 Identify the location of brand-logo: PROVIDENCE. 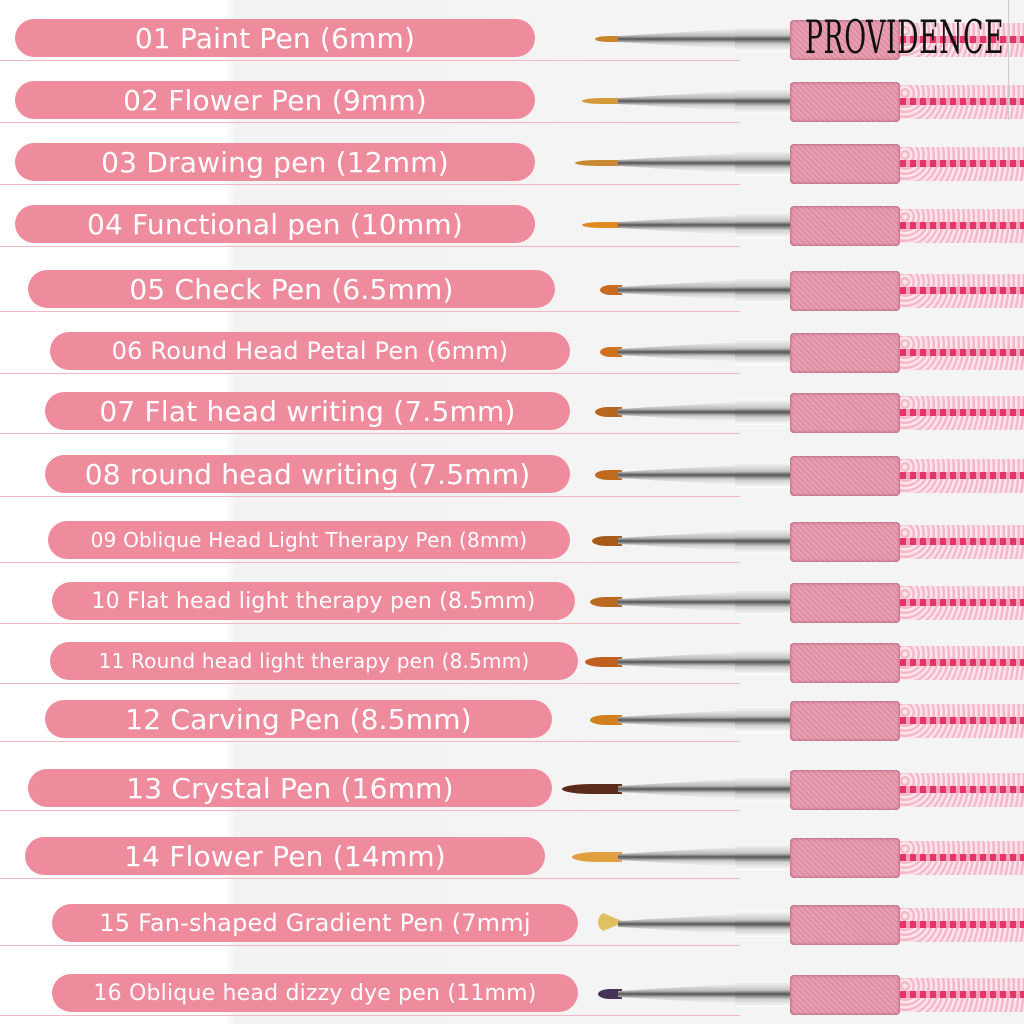
(905, 37).